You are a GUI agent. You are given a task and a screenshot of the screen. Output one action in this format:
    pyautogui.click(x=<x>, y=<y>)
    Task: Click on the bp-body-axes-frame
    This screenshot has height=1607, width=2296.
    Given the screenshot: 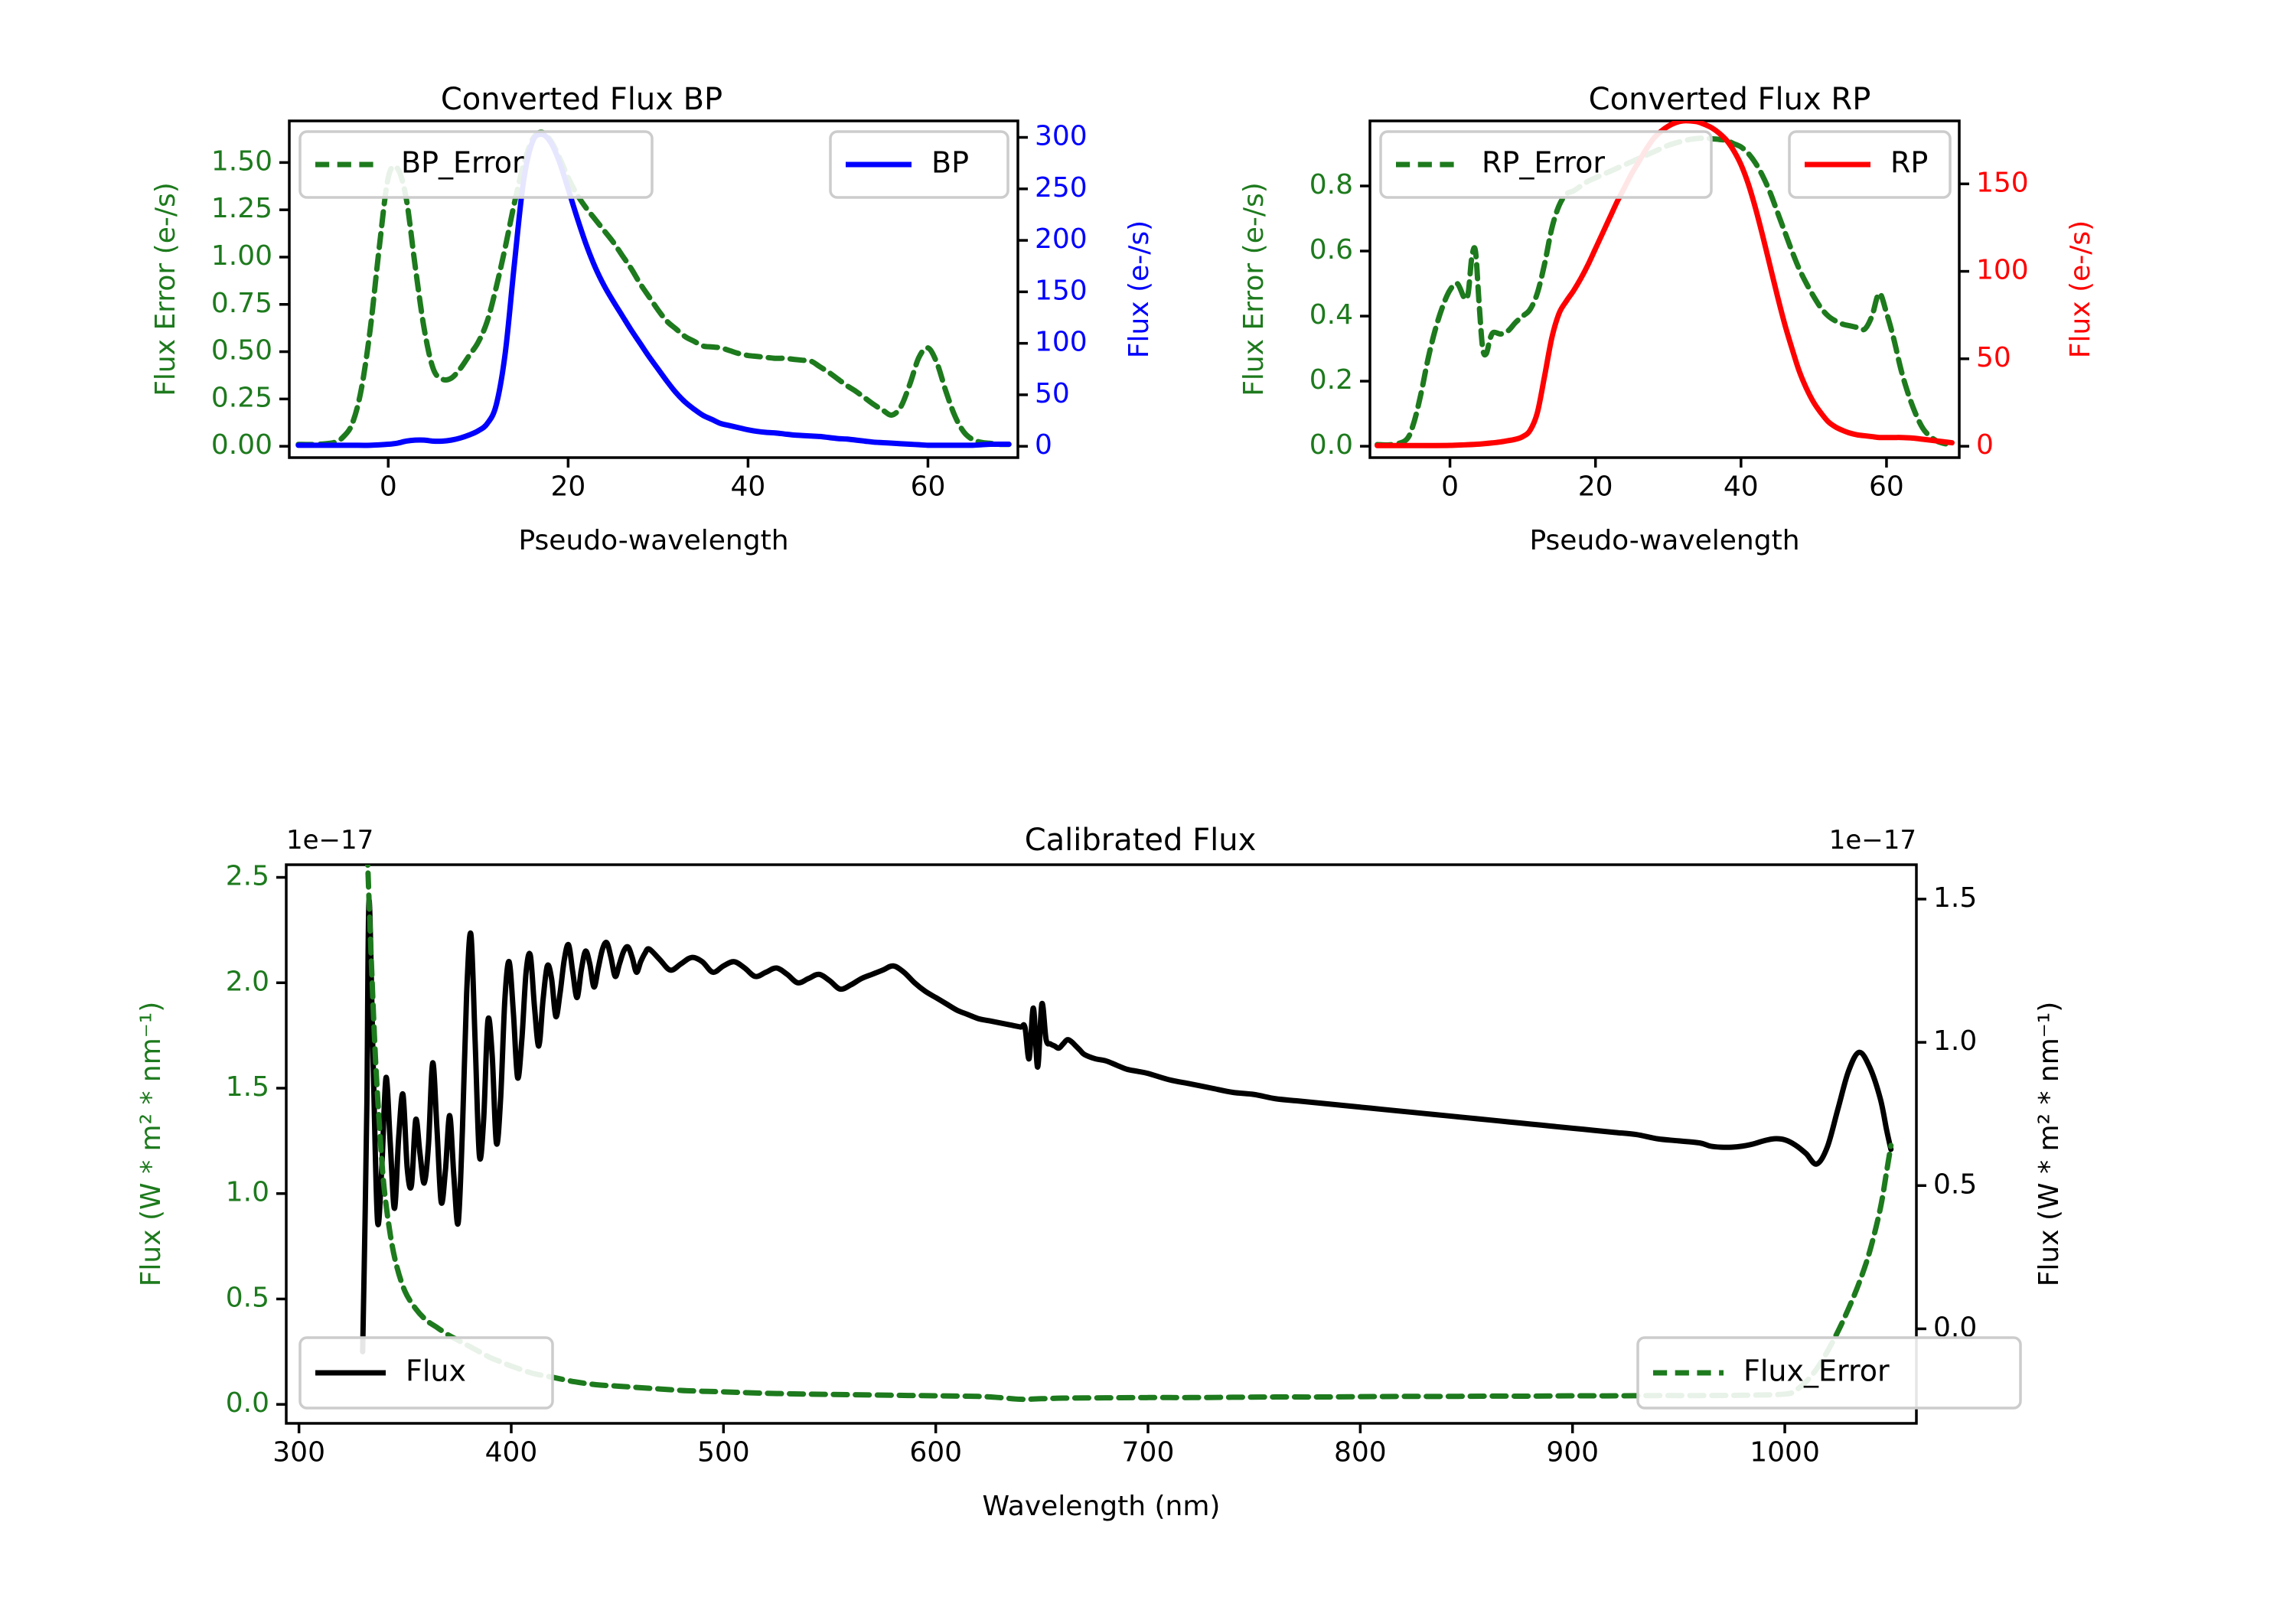 What is the action you would take?
    pyautogui.click(x=653, y=289)
    